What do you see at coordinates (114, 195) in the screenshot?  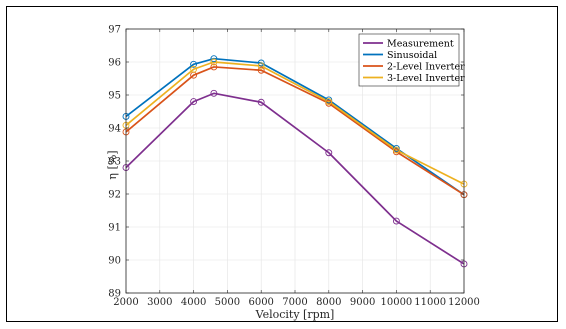 I see `y-tick-label: 92` at bounding box center [114, 195].